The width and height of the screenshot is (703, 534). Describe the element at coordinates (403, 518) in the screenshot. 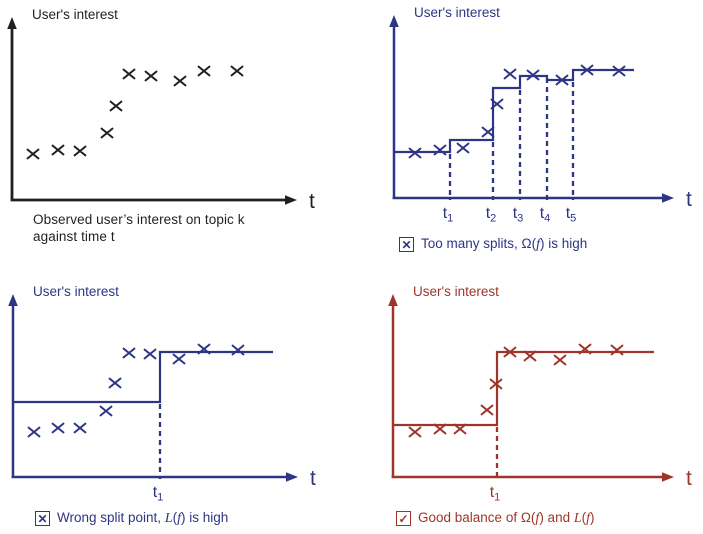

I see `checkbox-checked-icon: ✓` at that location.